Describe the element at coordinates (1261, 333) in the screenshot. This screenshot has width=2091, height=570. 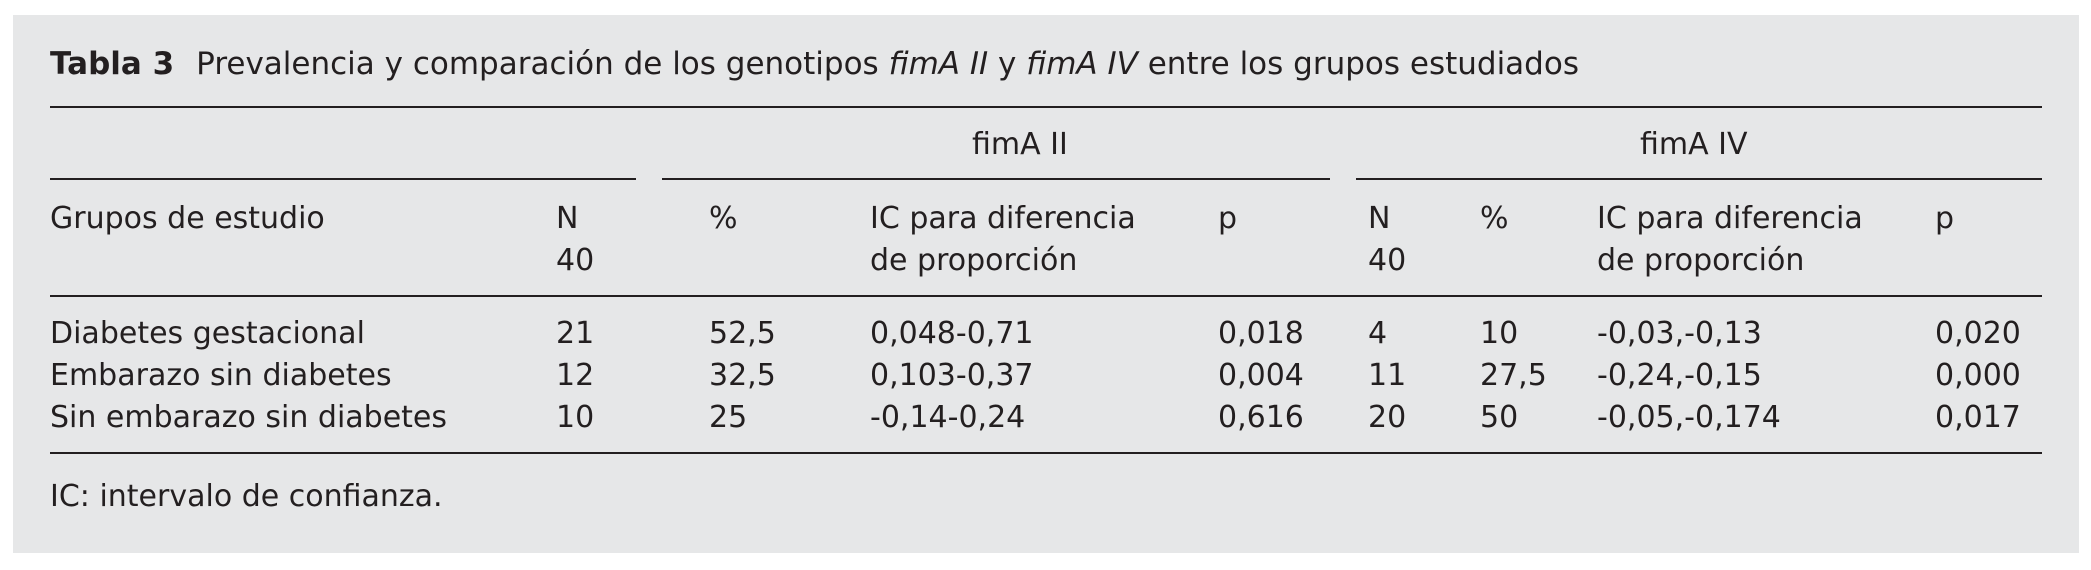
I see `table-cell: 0,018` at that location.